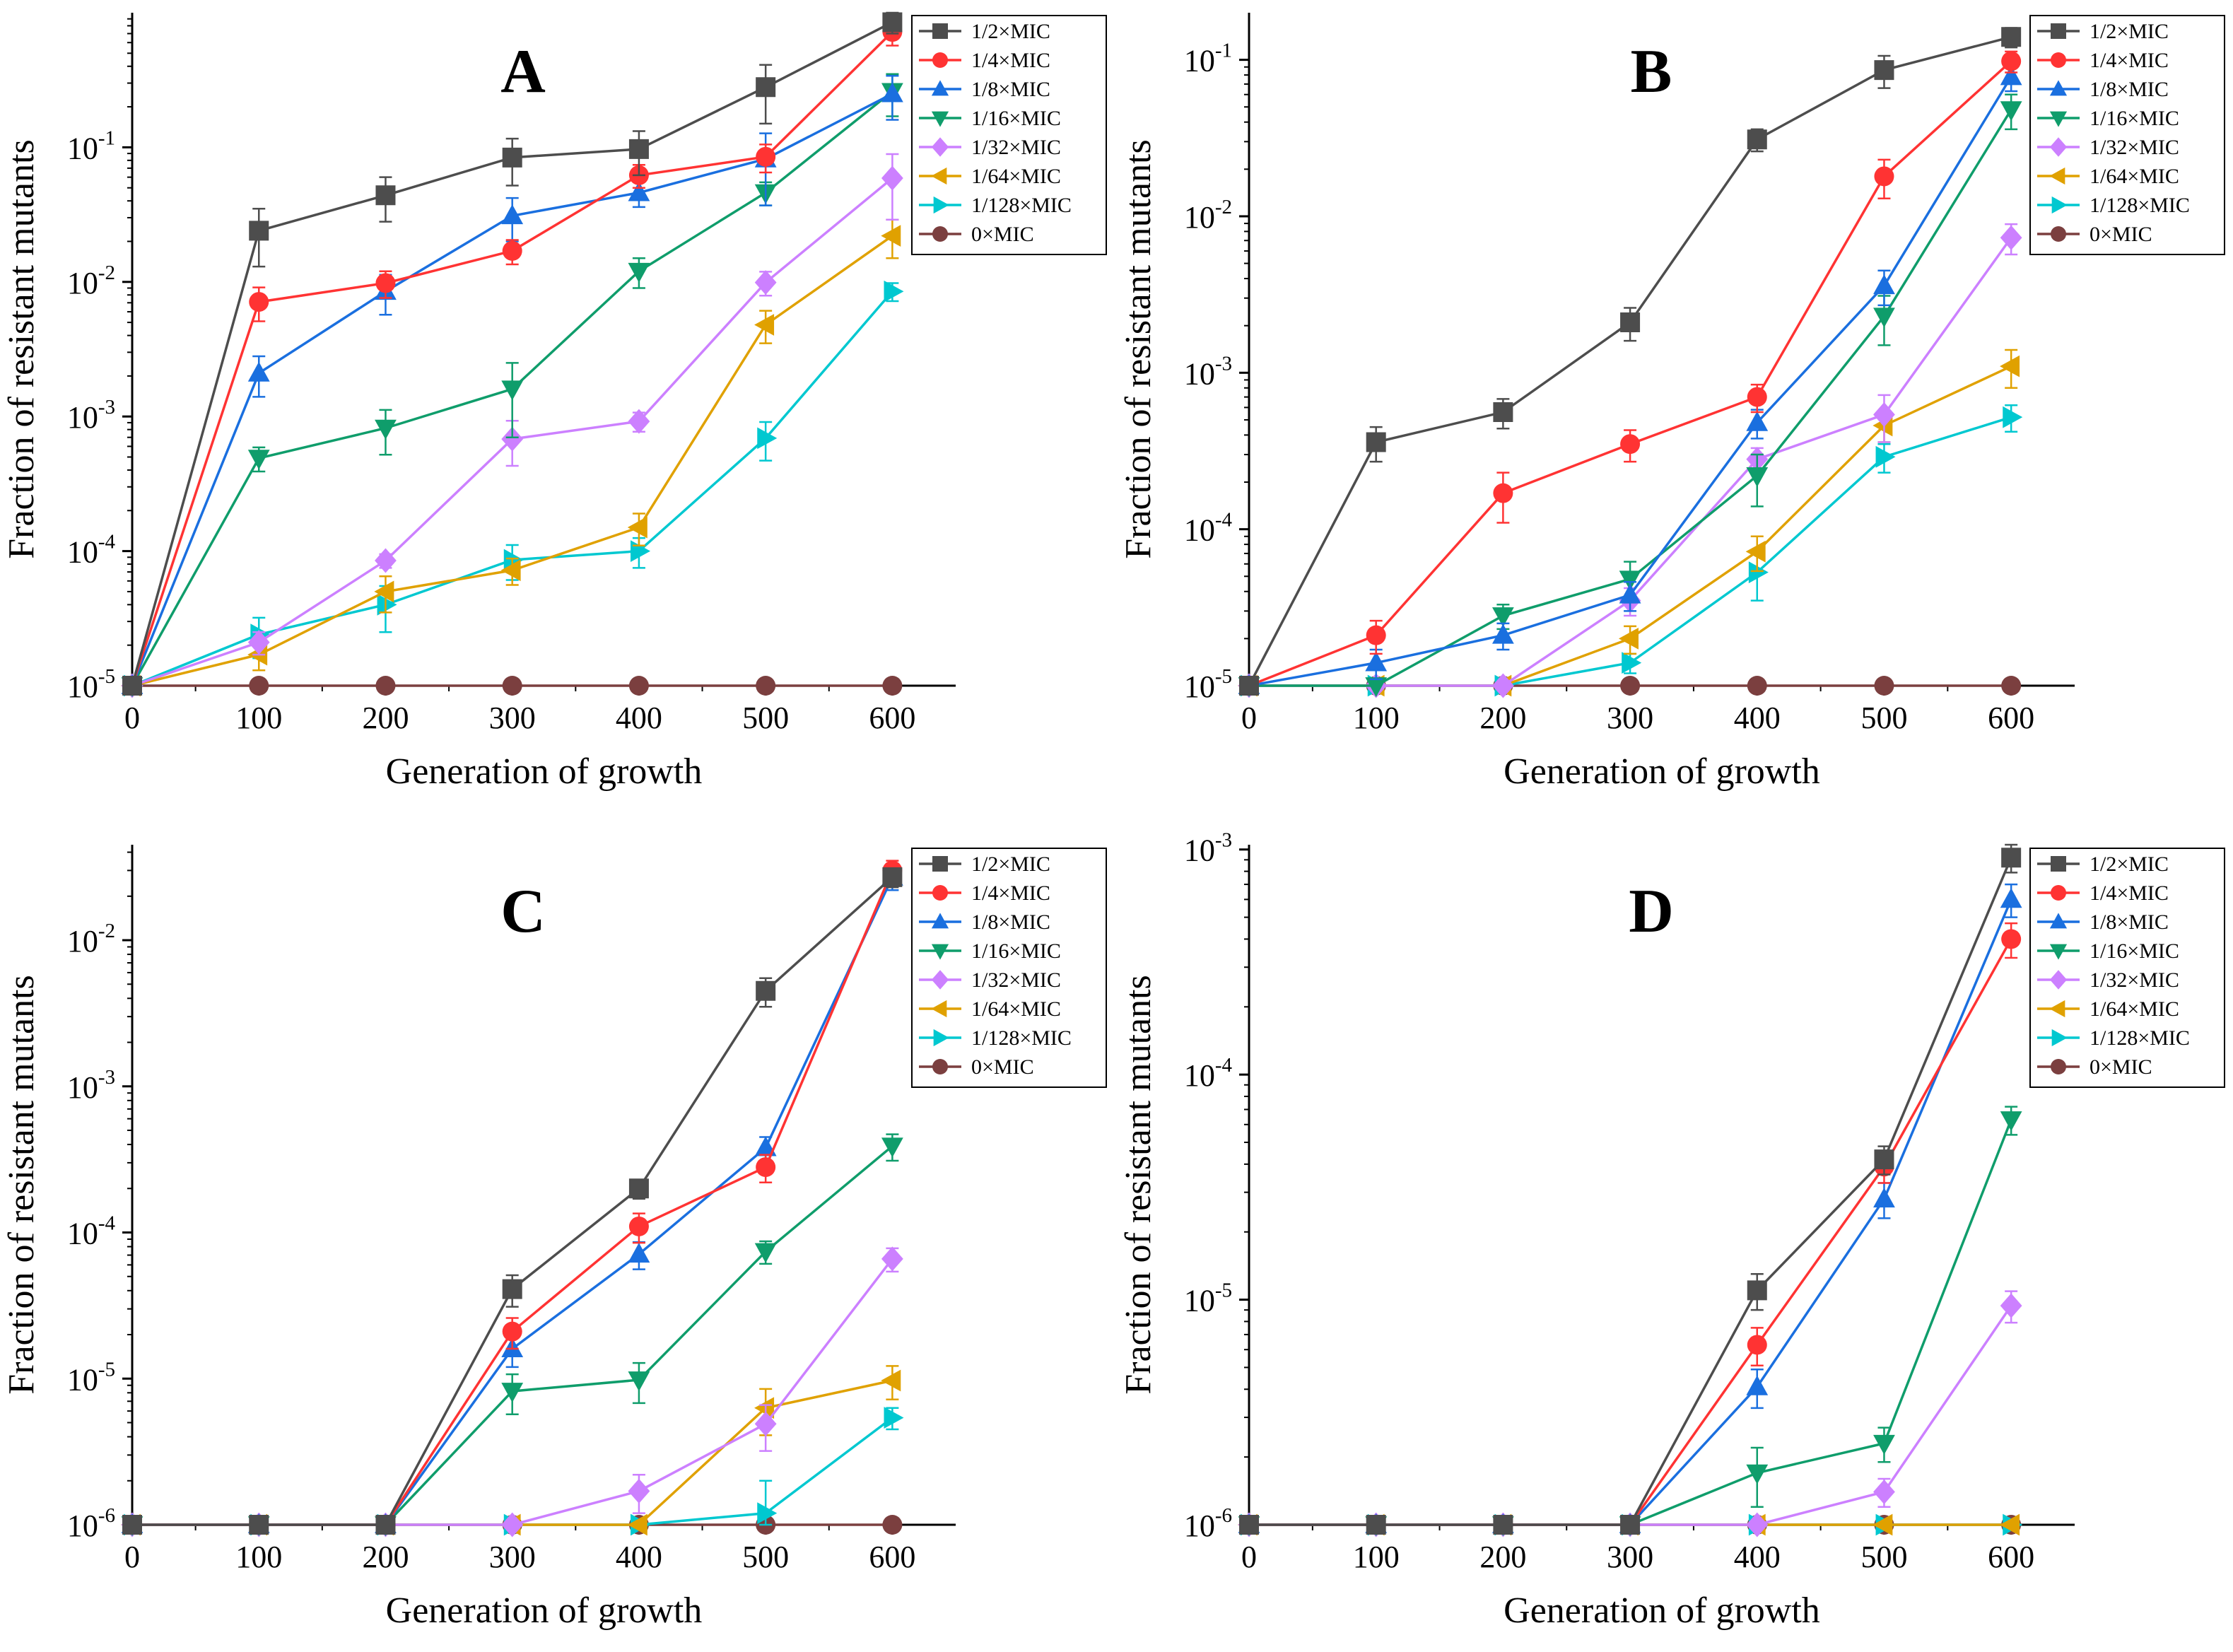 The height and width of the screenshot is (1652, 2233). What do you see at coordinates (2011, 718) in the screenshot?
I see `x-tick-label: 600` at bounding box center [2011, 718].